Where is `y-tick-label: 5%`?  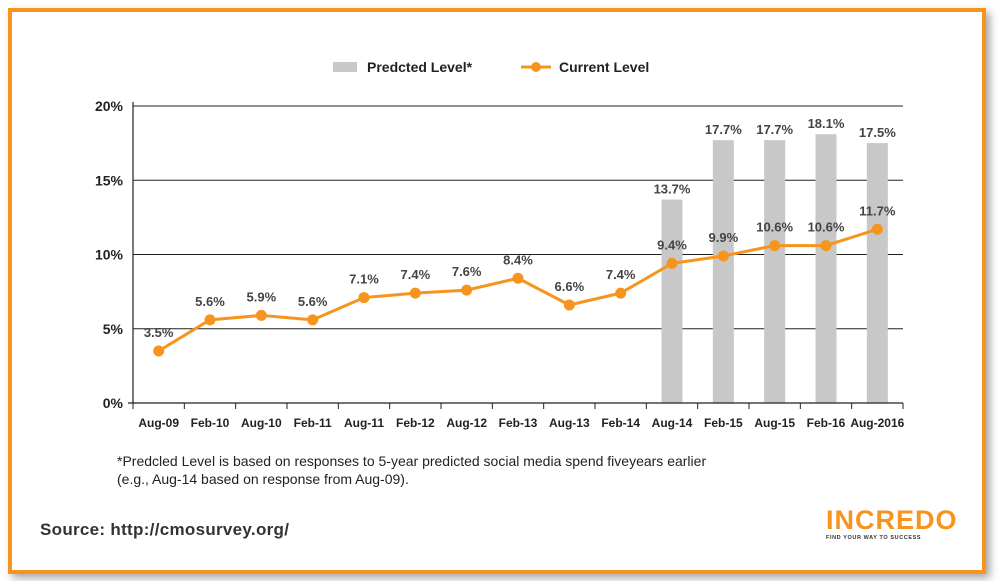
y-tick-label: 5% is located at coordinates (113, 329).